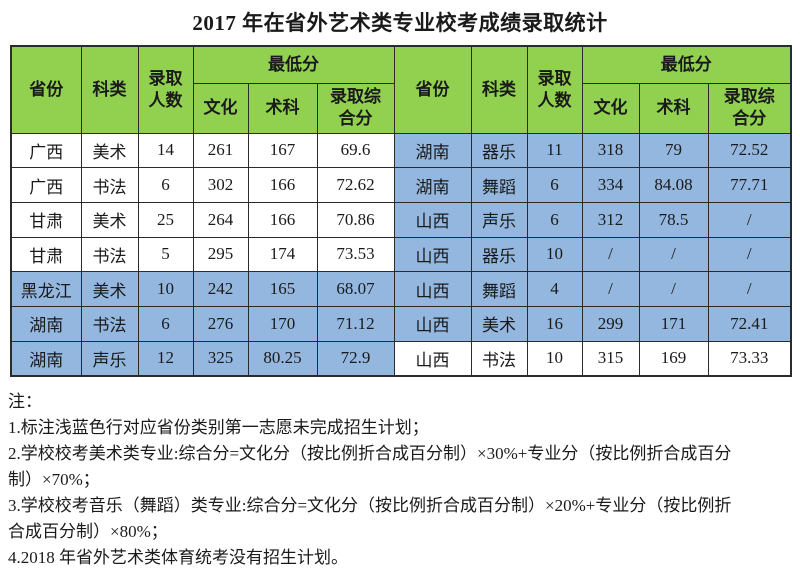  What do you see at coordinates (499, 219) in the screenshot?
I see `cell-right-category: 声乐` at bounding box center [499, 219].